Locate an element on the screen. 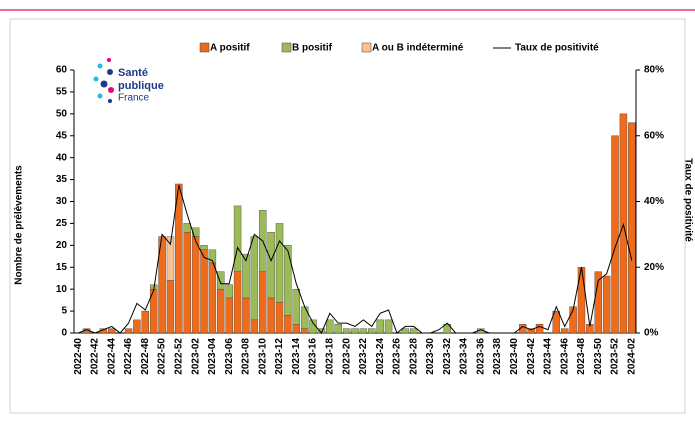 The width and height of the screenshot is (695, 422). x-tick-label: 2023-30 is located at coordinates (430, 356).